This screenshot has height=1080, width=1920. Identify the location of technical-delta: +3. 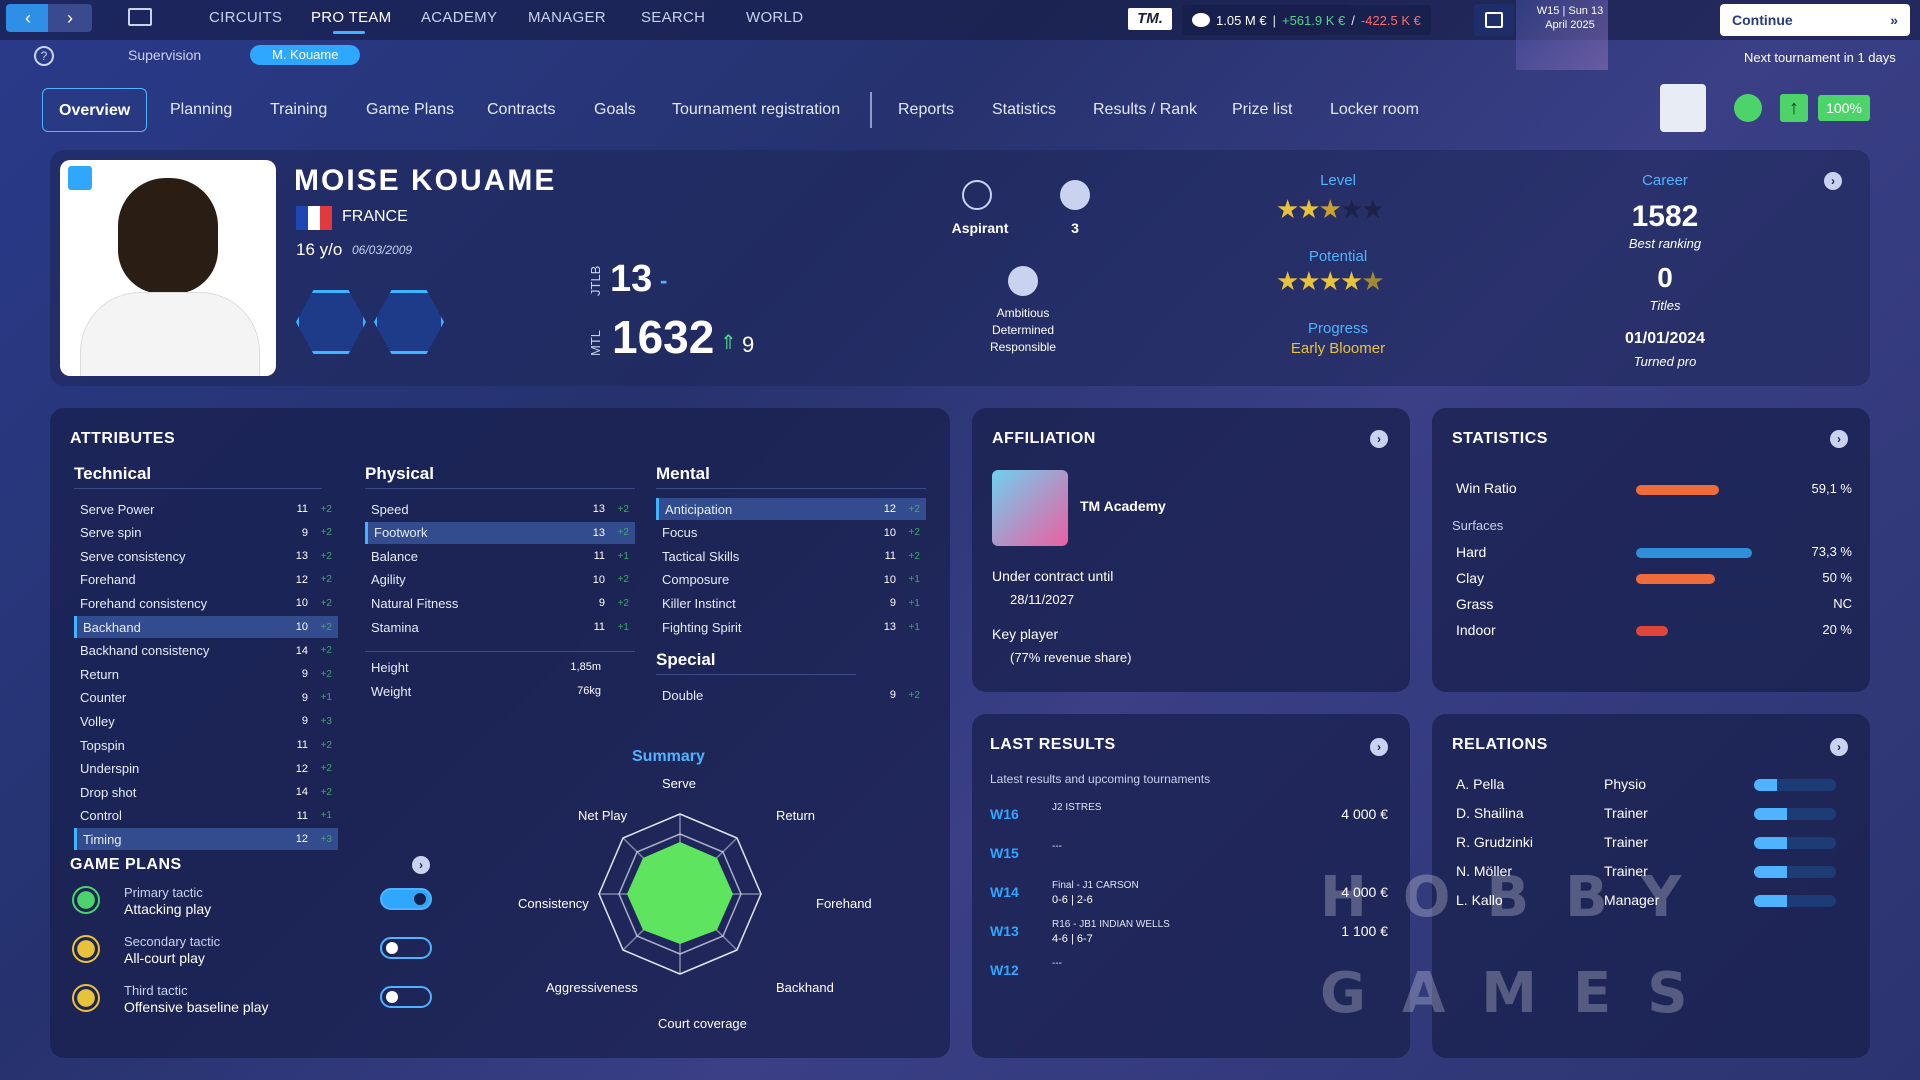
(326, 721).